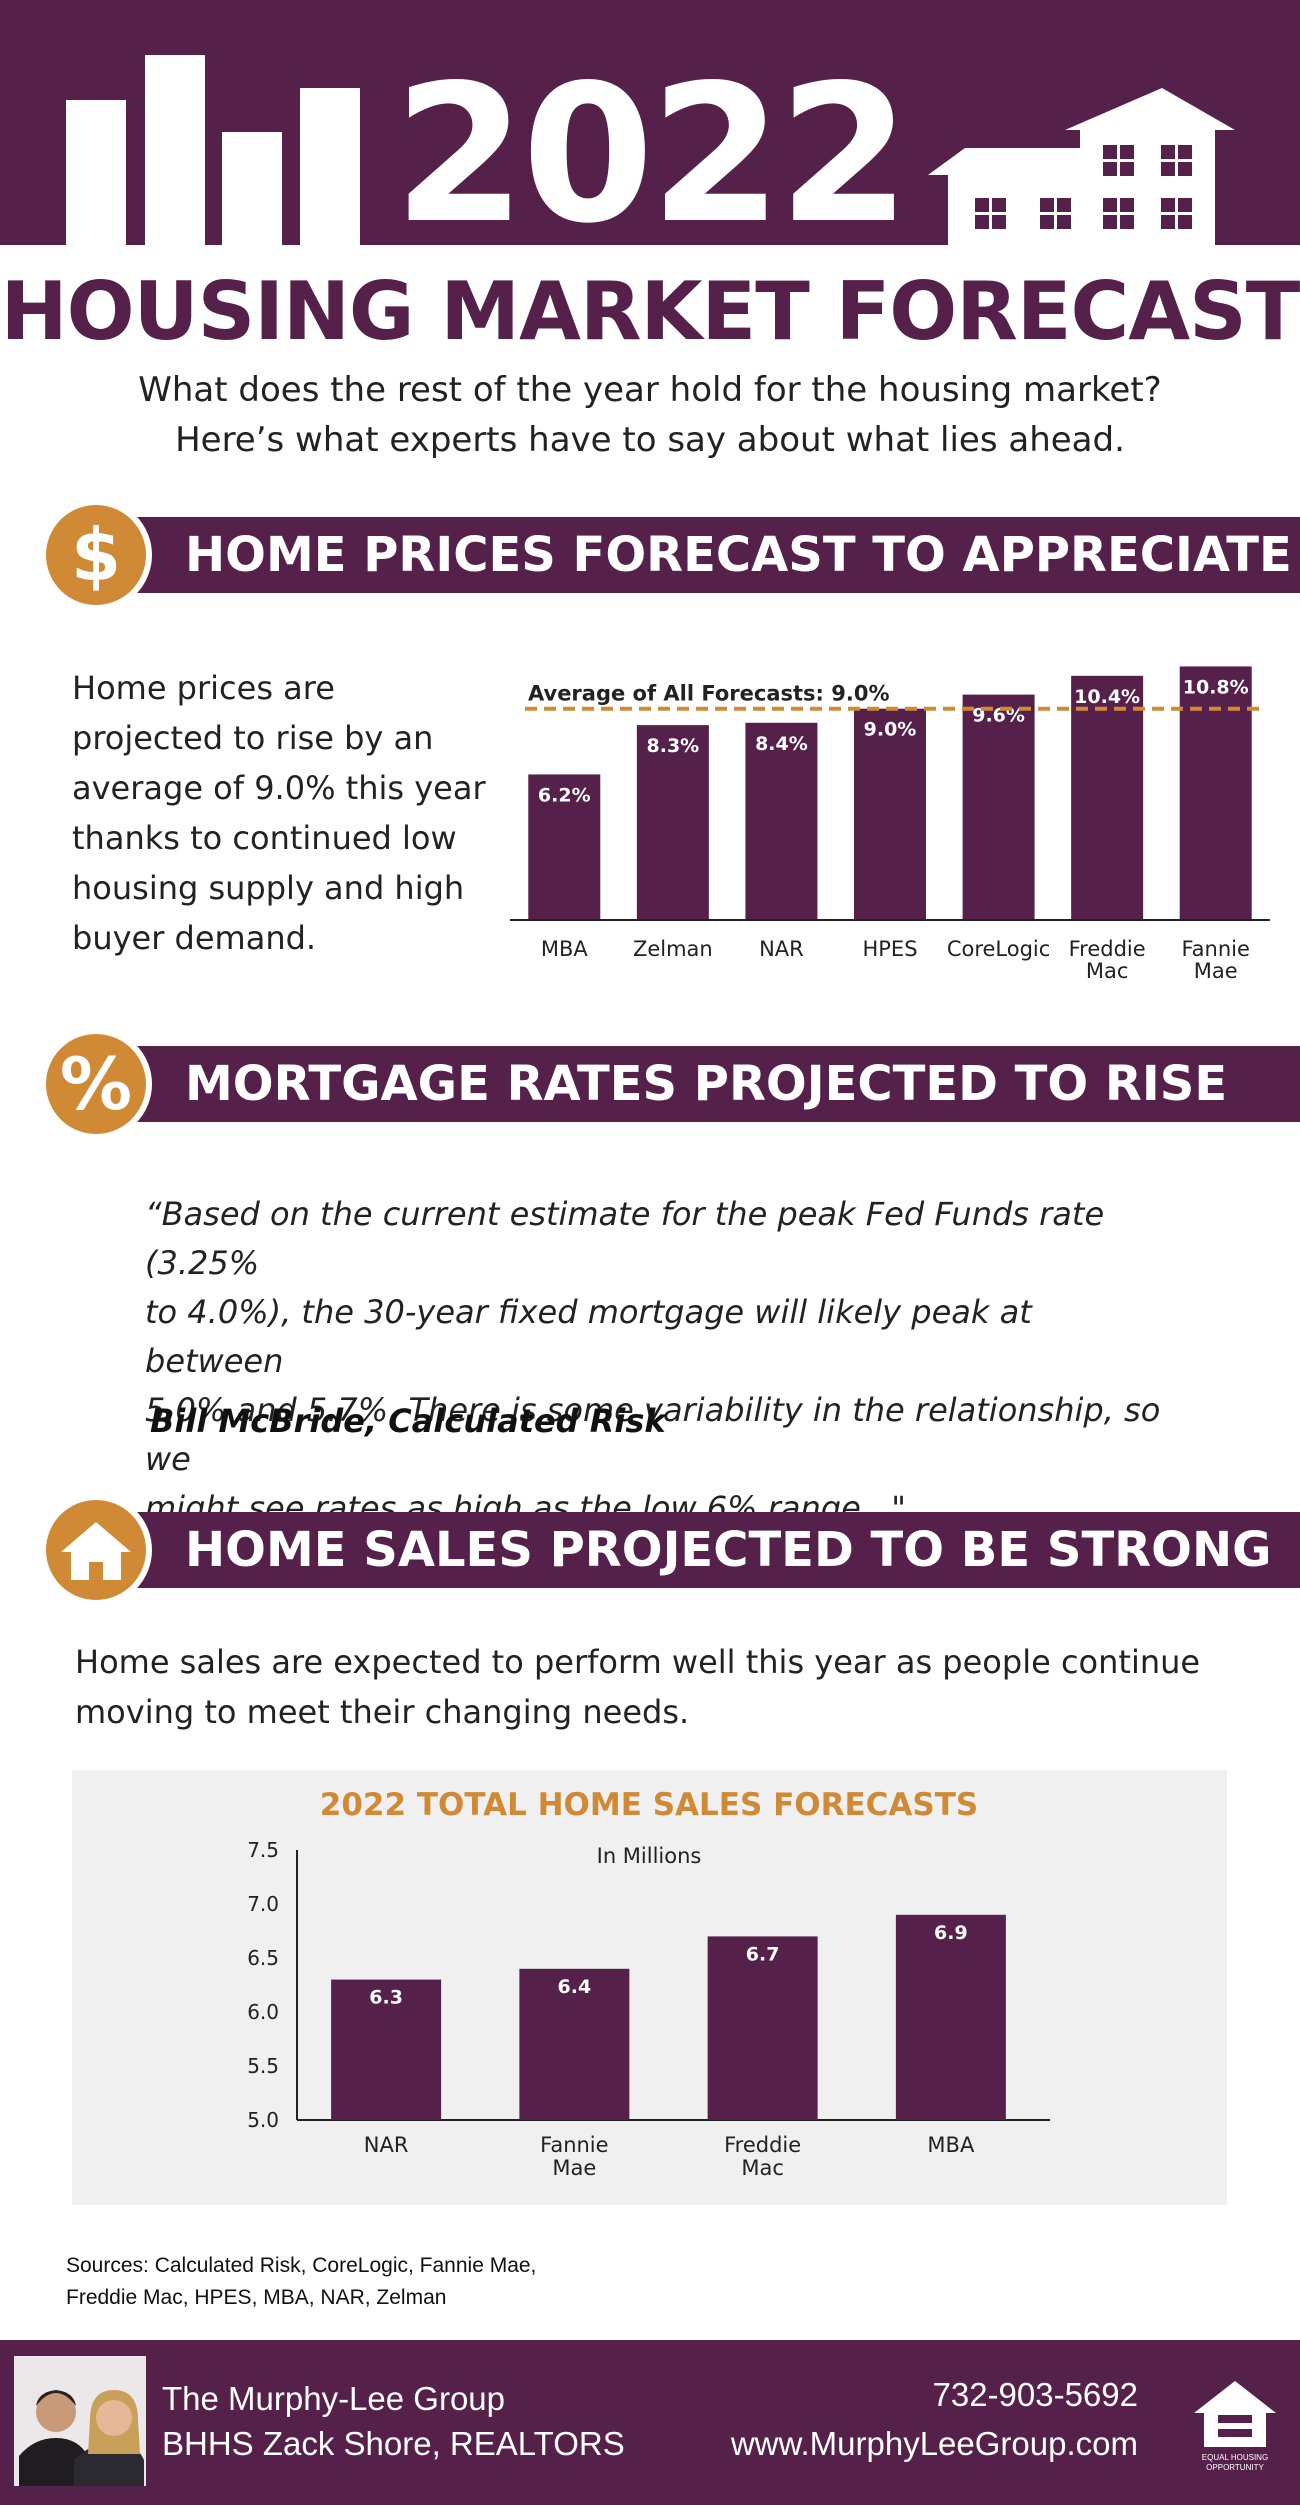 The image size is (1300, 2505). What do you see at coordinates (1107, 697) in the screenshot?
I see `bar-value-label: 10.4%` at bounding box center [1107, 697].